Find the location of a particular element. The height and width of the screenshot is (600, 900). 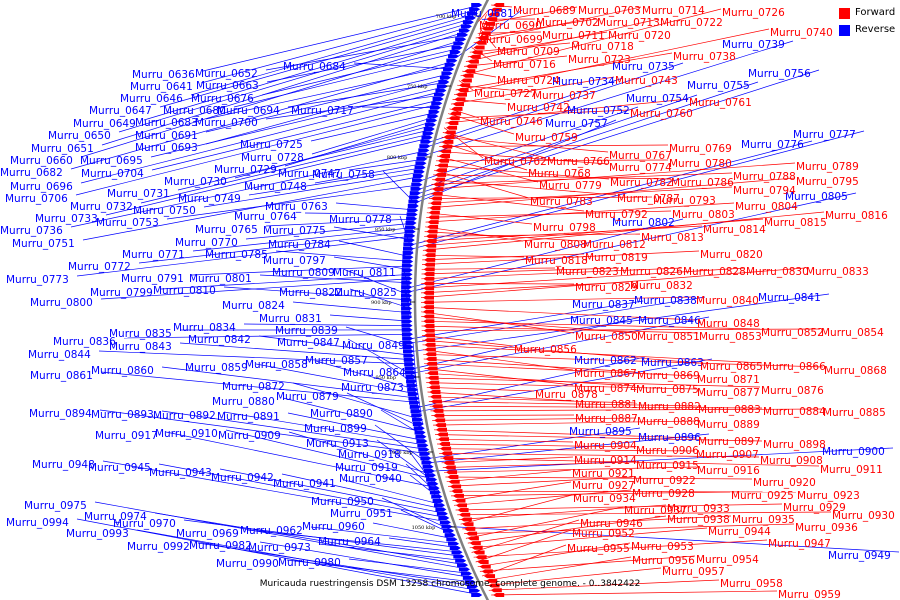

gene-label-murru-0778: Murru_0778 is located at coordinates (360, 220).